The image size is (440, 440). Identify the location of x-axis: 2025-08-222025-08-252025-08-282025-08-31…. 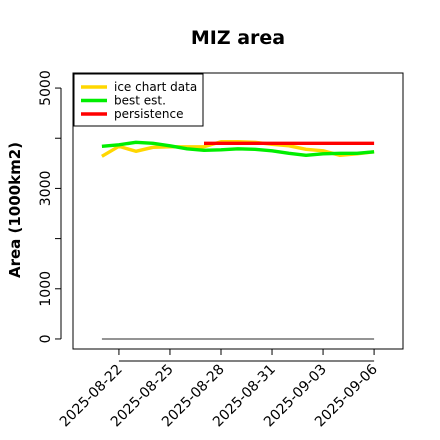
(219, 389).